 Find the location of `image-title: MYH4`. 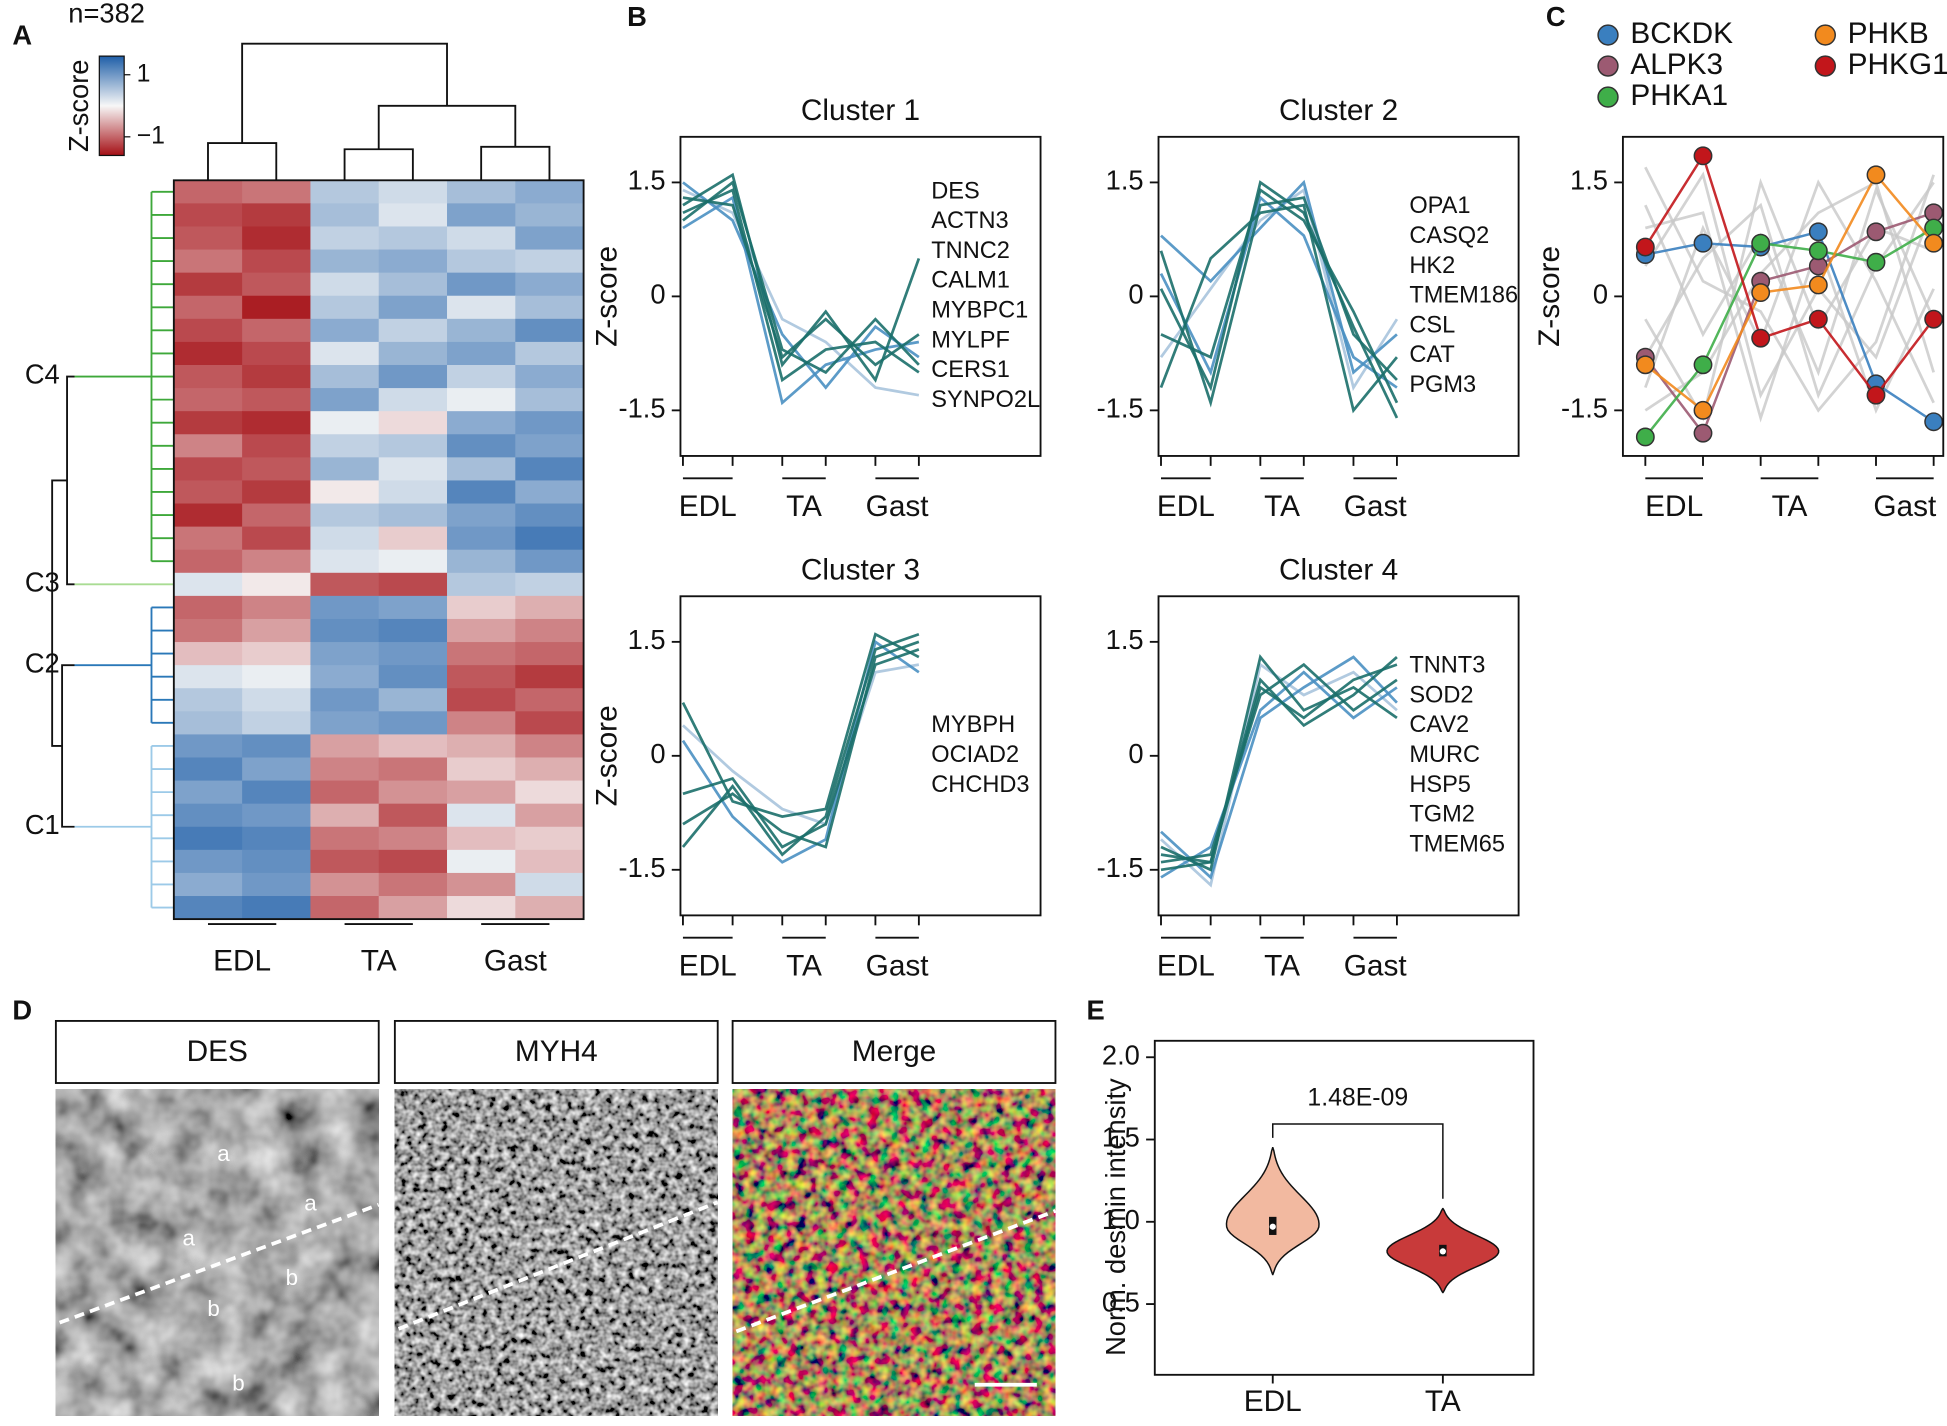

image-title: MYH4 is located at coordinates (556, 1051).